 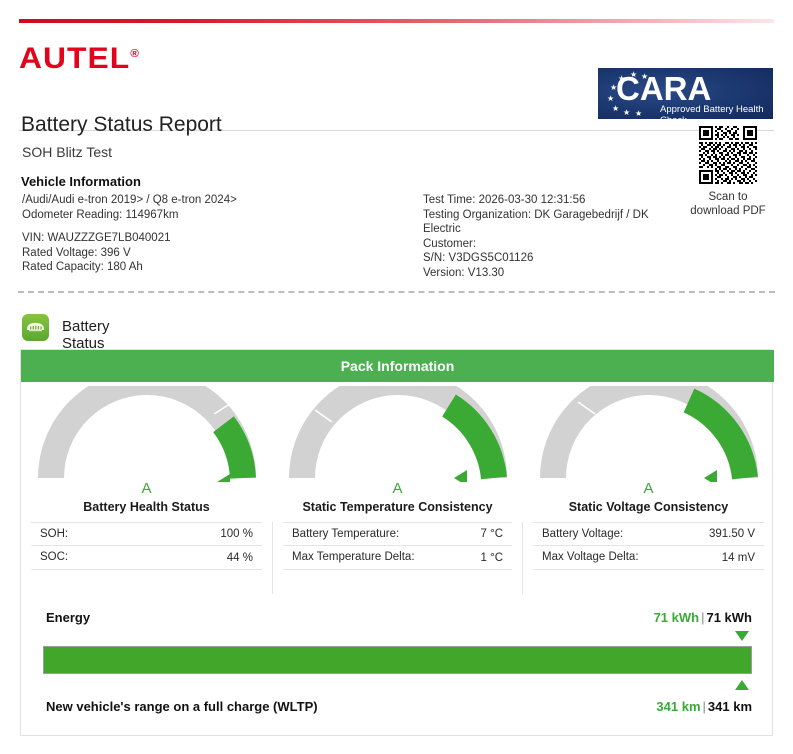 What do you see at coordinates (664, 88) in the screenshot?
I see `cara-title: CARA` at bounding box center [664, 88].